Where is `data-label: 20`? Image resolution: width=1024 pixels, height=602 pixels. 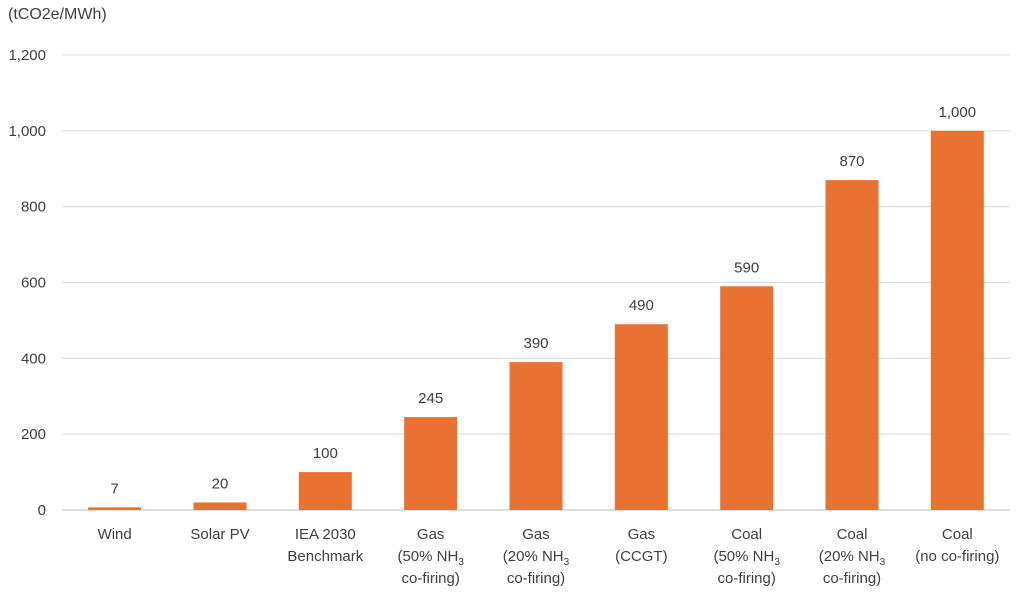
data-label: 20 is located at coordinates (220, 483).